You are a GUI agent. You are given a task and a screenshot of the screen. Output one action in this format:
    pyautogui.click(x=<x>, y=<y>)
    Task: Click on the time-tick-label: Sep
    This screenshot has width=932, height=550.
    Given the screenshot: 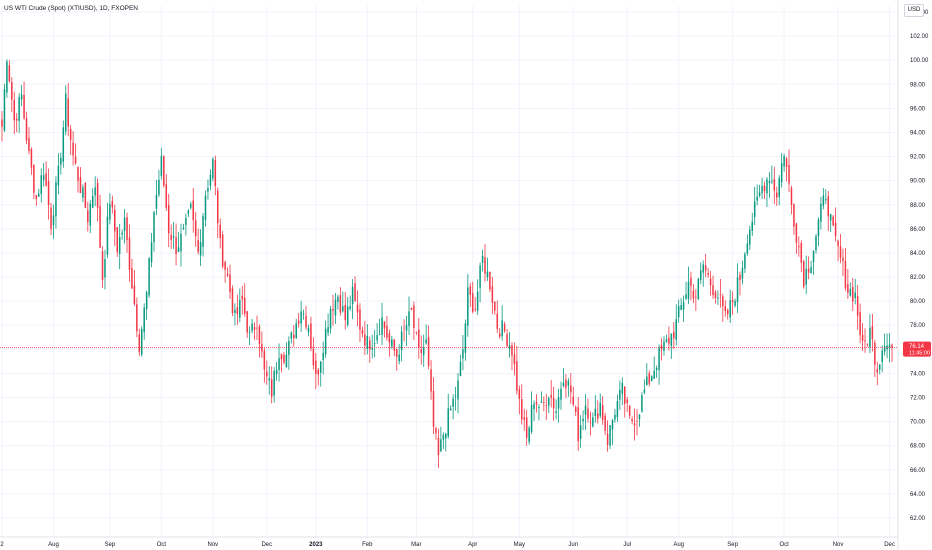 What is the action you would take?
    pyautogui.click(x=732, y=545)
    